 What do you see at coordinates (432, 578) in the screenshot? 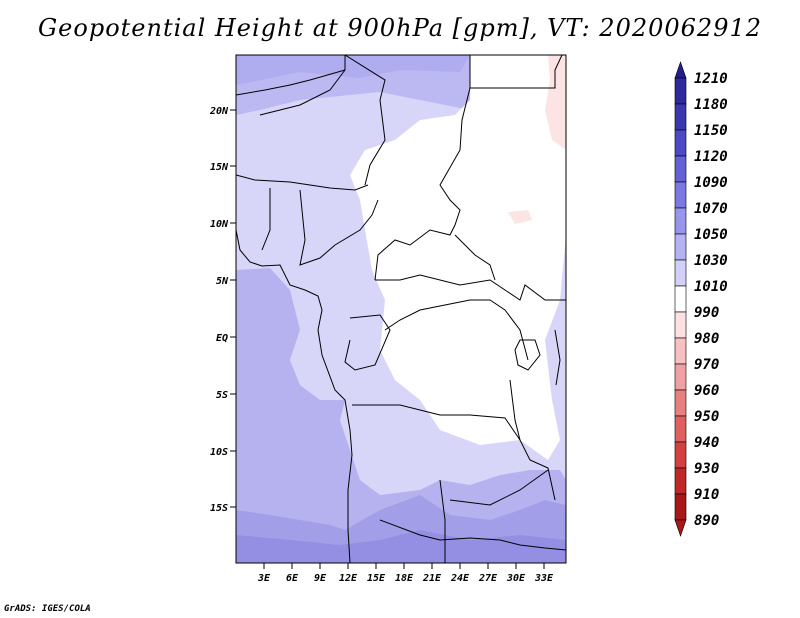
I see `lon-tick-label: 21E` at bounding box center [432, 578].